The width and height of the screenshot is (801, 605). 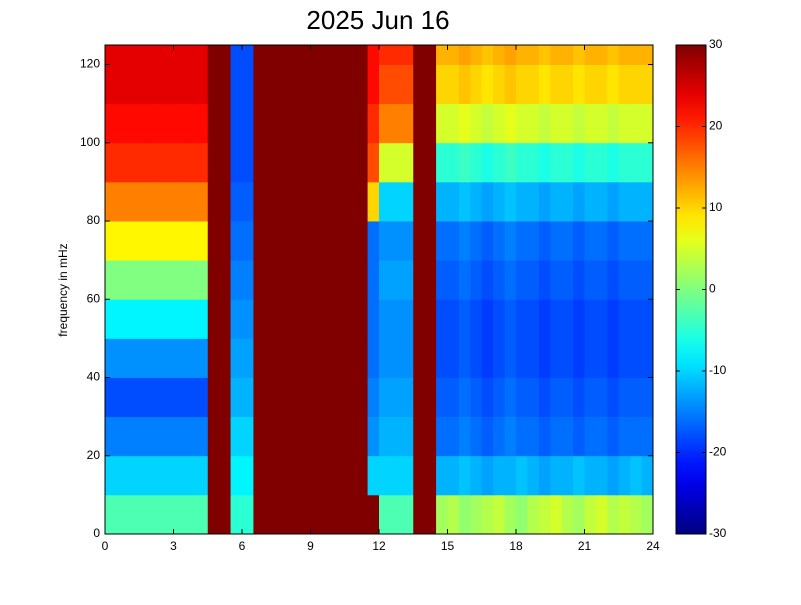 I want to click on x-tick-label: 3, so click(x=173, y=546).